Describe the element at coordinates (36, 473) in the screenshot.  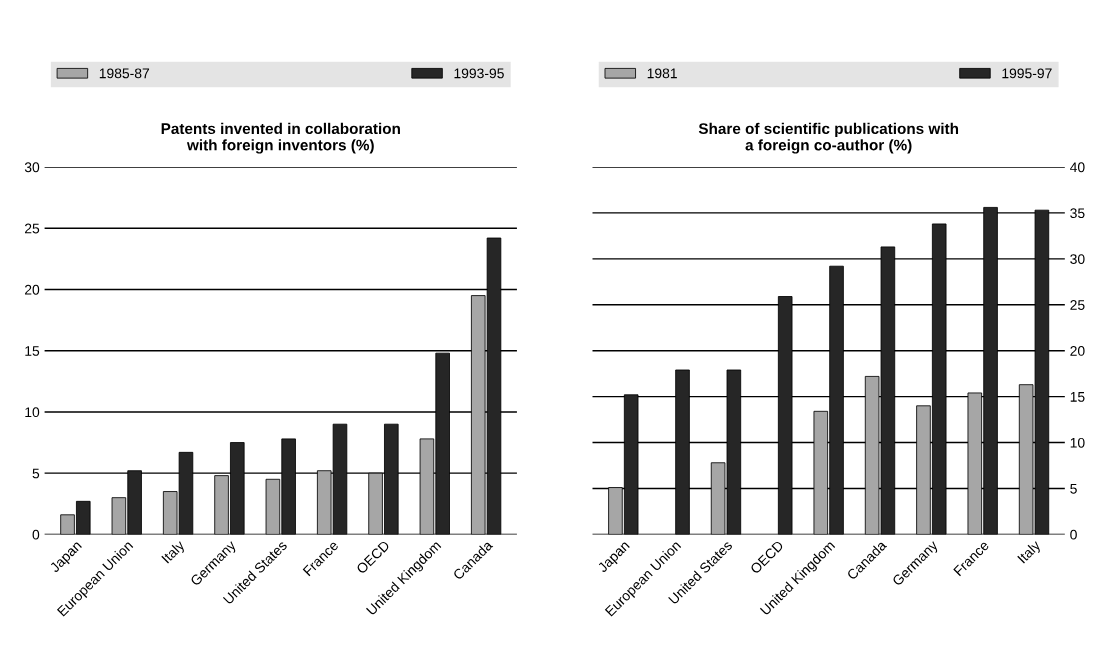
I see `y-tick-label: 5` at that location.